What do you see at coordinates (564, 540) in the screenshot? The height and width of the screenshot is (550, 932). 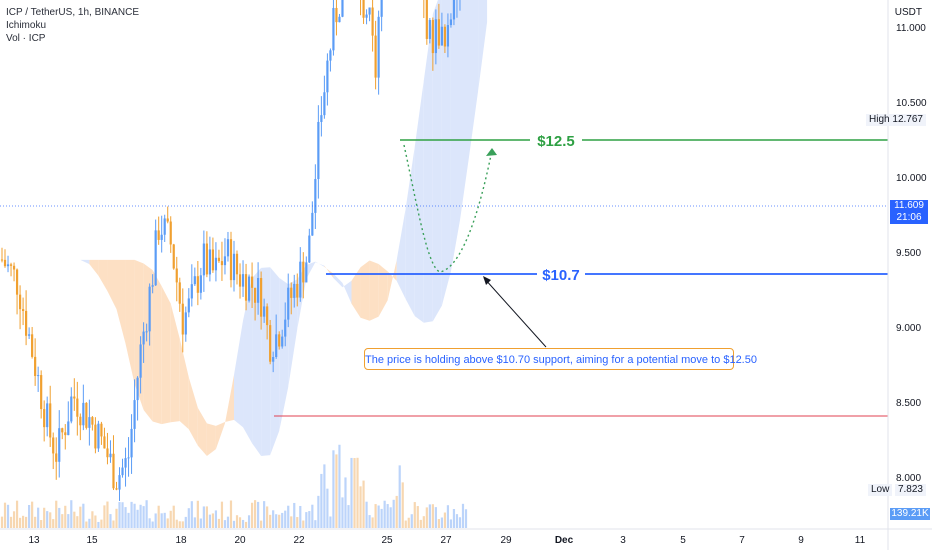 I see `x-tick-label: Dec` at bounding box center [564, 540].